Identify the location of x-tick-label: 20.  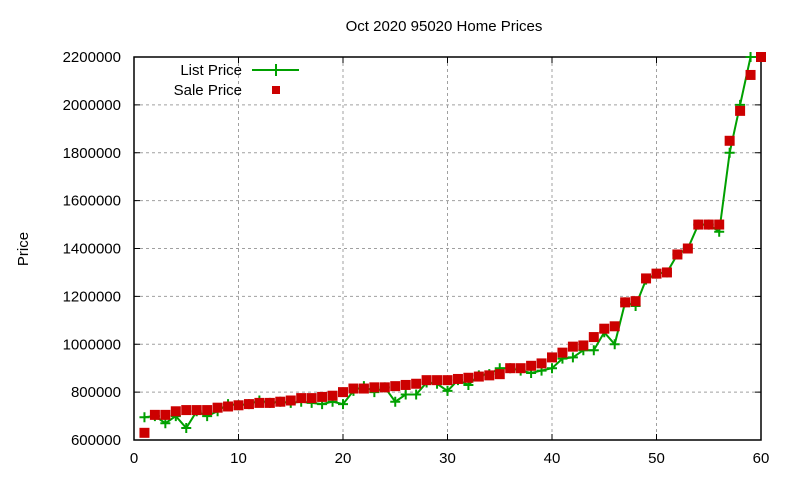
(343, 458).